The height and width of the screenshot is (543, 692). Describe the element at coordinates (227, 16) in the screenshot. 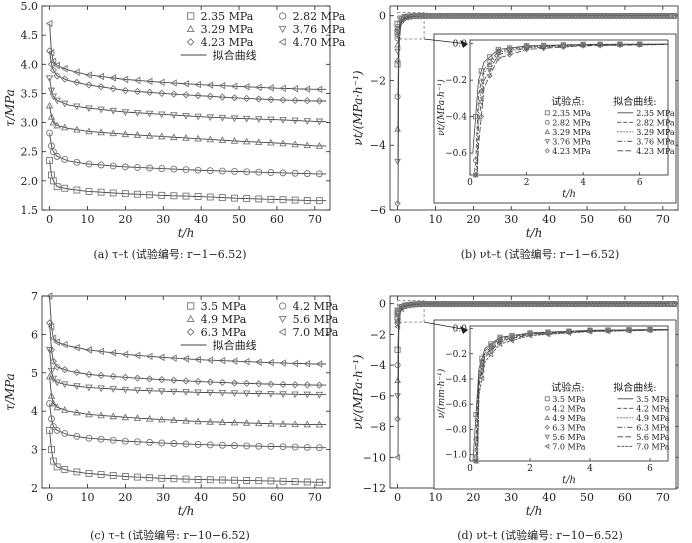

I see `legend-label: 2.35 MPa` at that location.